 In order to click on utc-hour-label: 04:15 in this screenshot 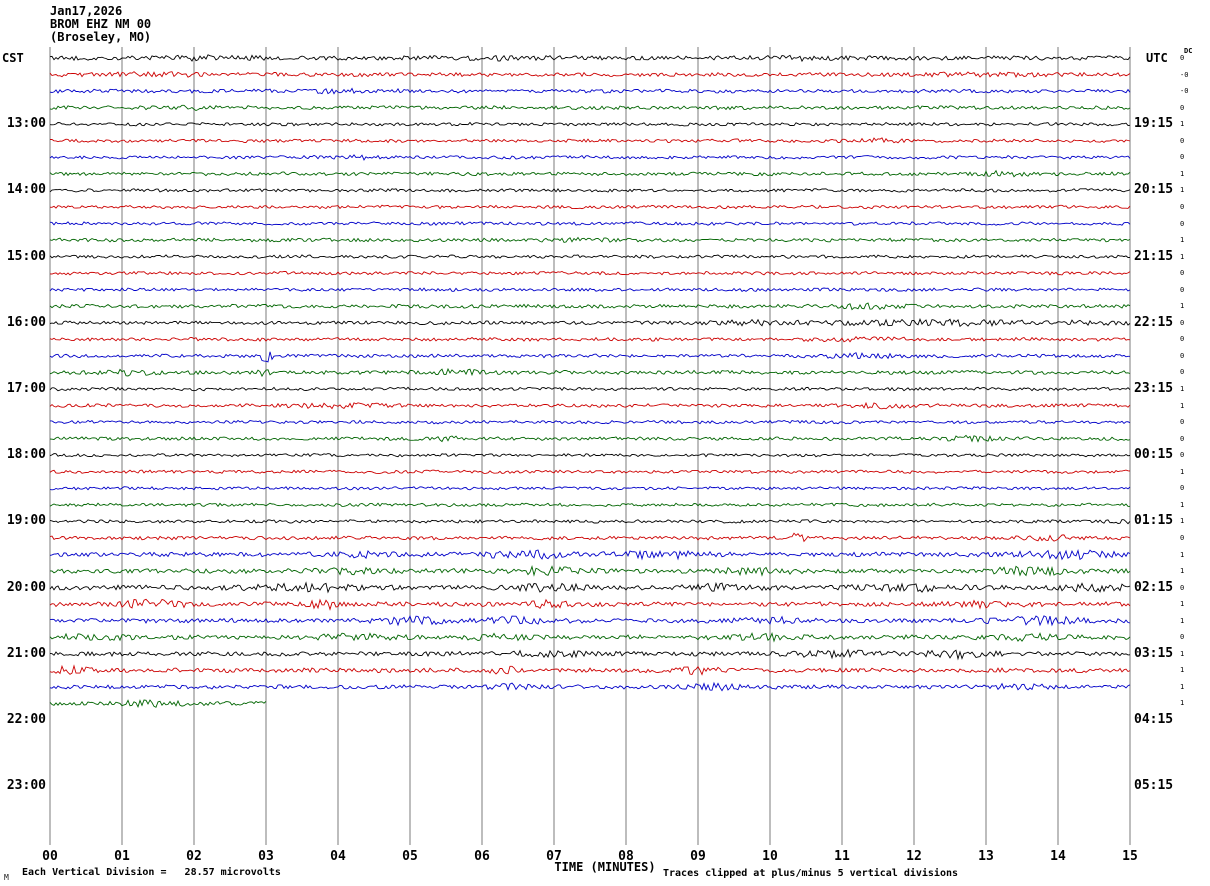, I will do `click(1154, 719)`.